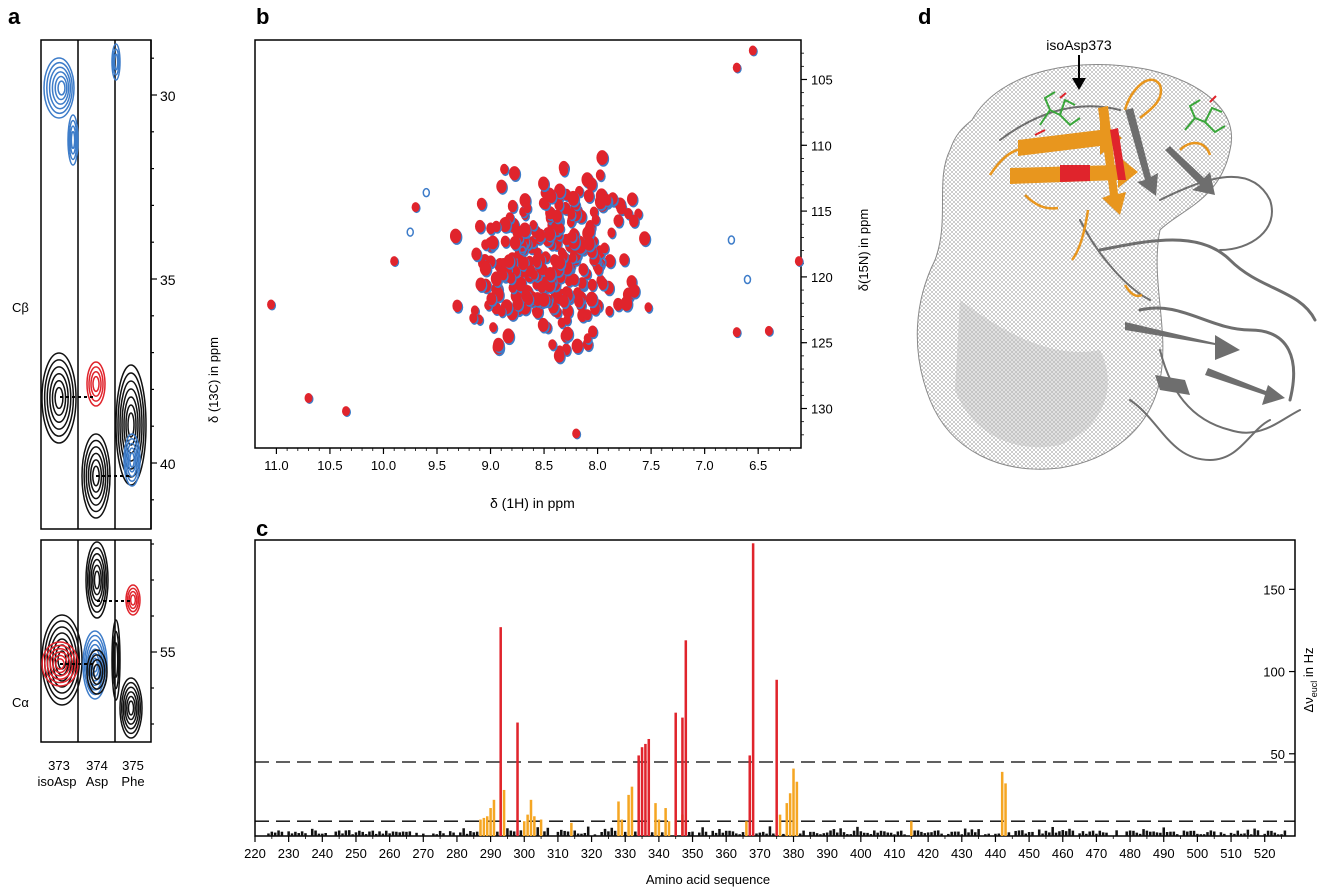 Image resolution: width=1322 pixels, height=889 pixels. Describe the element at coordinates (1278, 754) in the screenshot. I see `y-tick-label: 50` at that location.